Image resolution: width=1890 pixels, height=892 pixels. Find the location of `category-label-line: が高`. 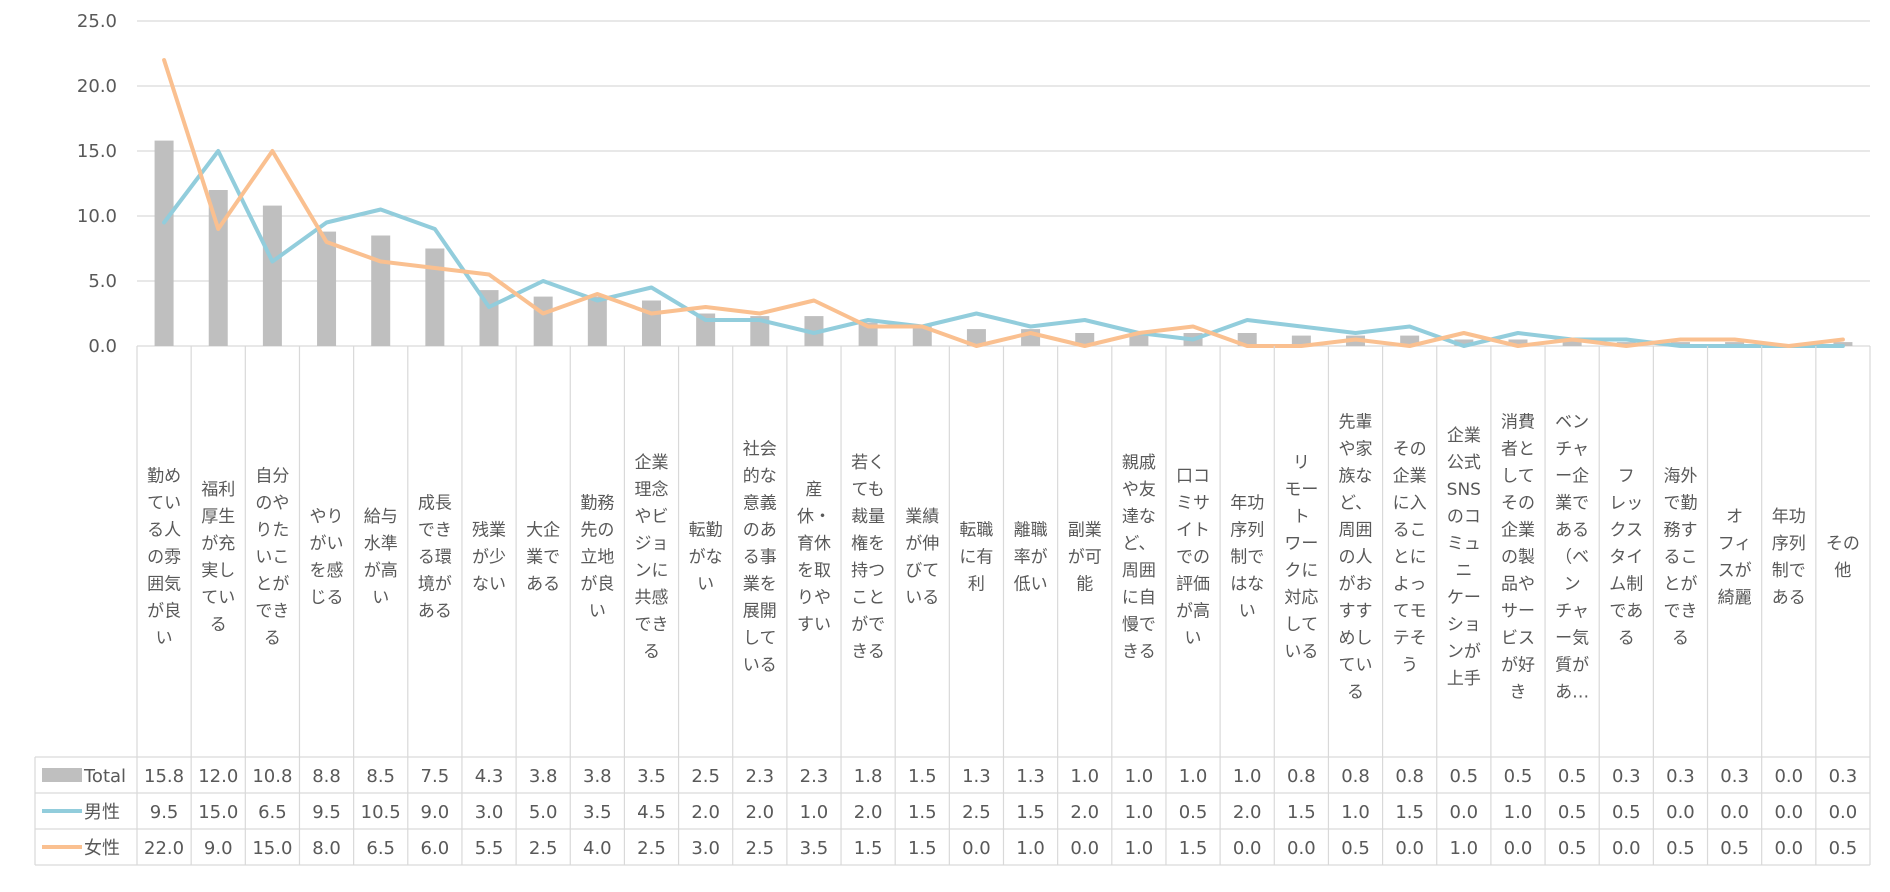

category-label-line: が高 is located at coordinates (1193, 612).